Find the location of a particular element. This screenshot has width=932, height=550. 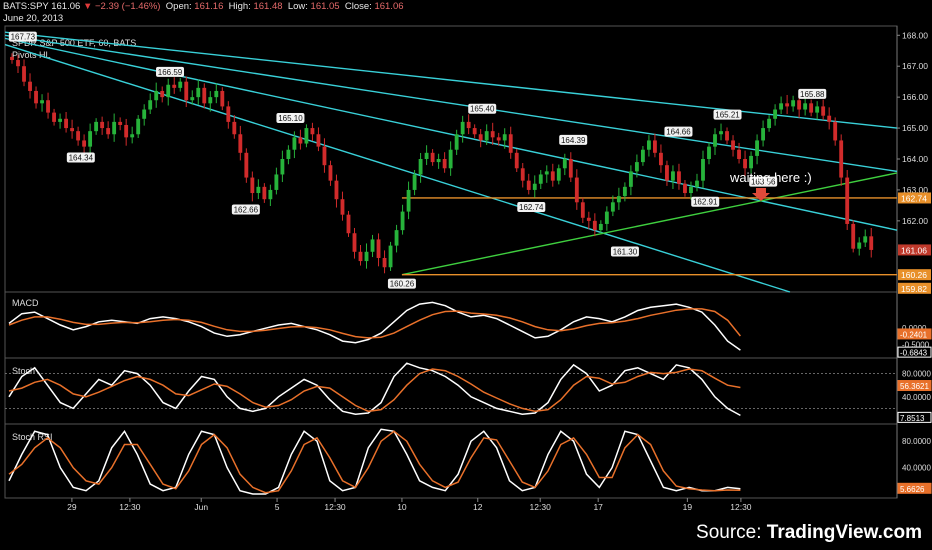

pivot-label: 161.30 is located at coordinates (625, 252).